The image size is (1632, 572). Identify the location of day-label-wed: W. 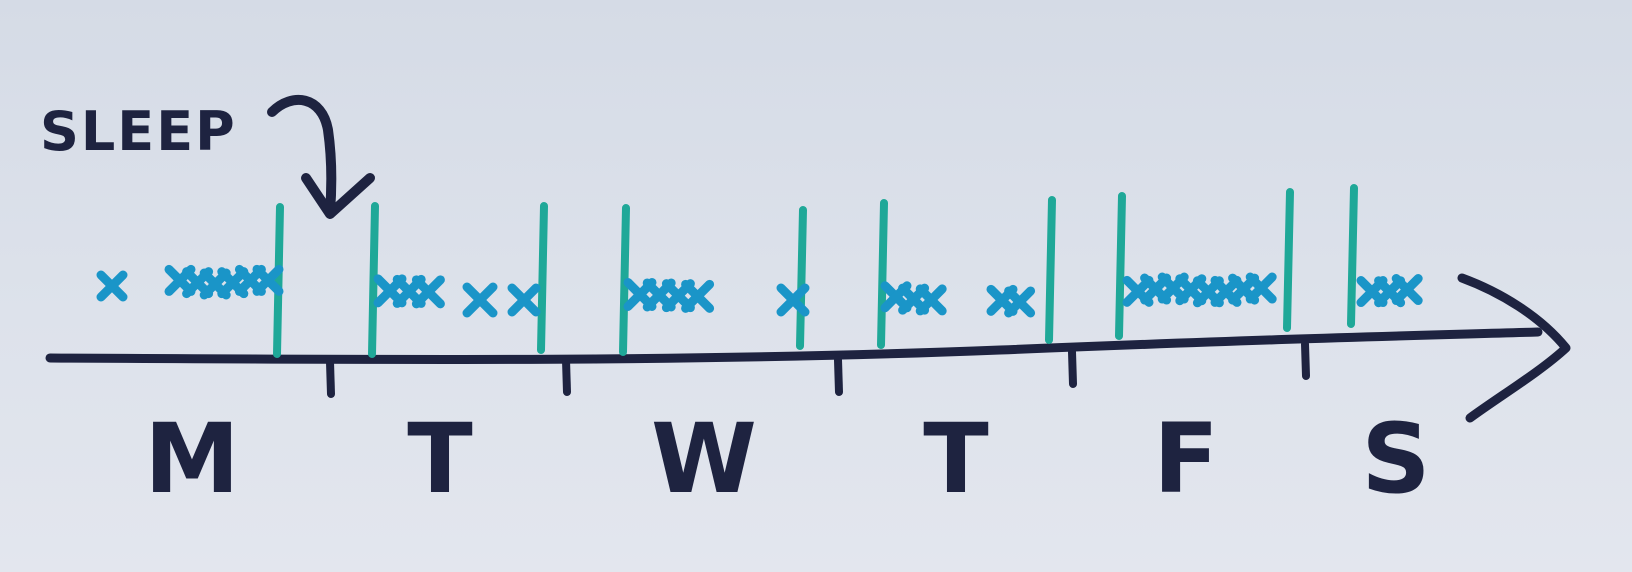
(704, 459).